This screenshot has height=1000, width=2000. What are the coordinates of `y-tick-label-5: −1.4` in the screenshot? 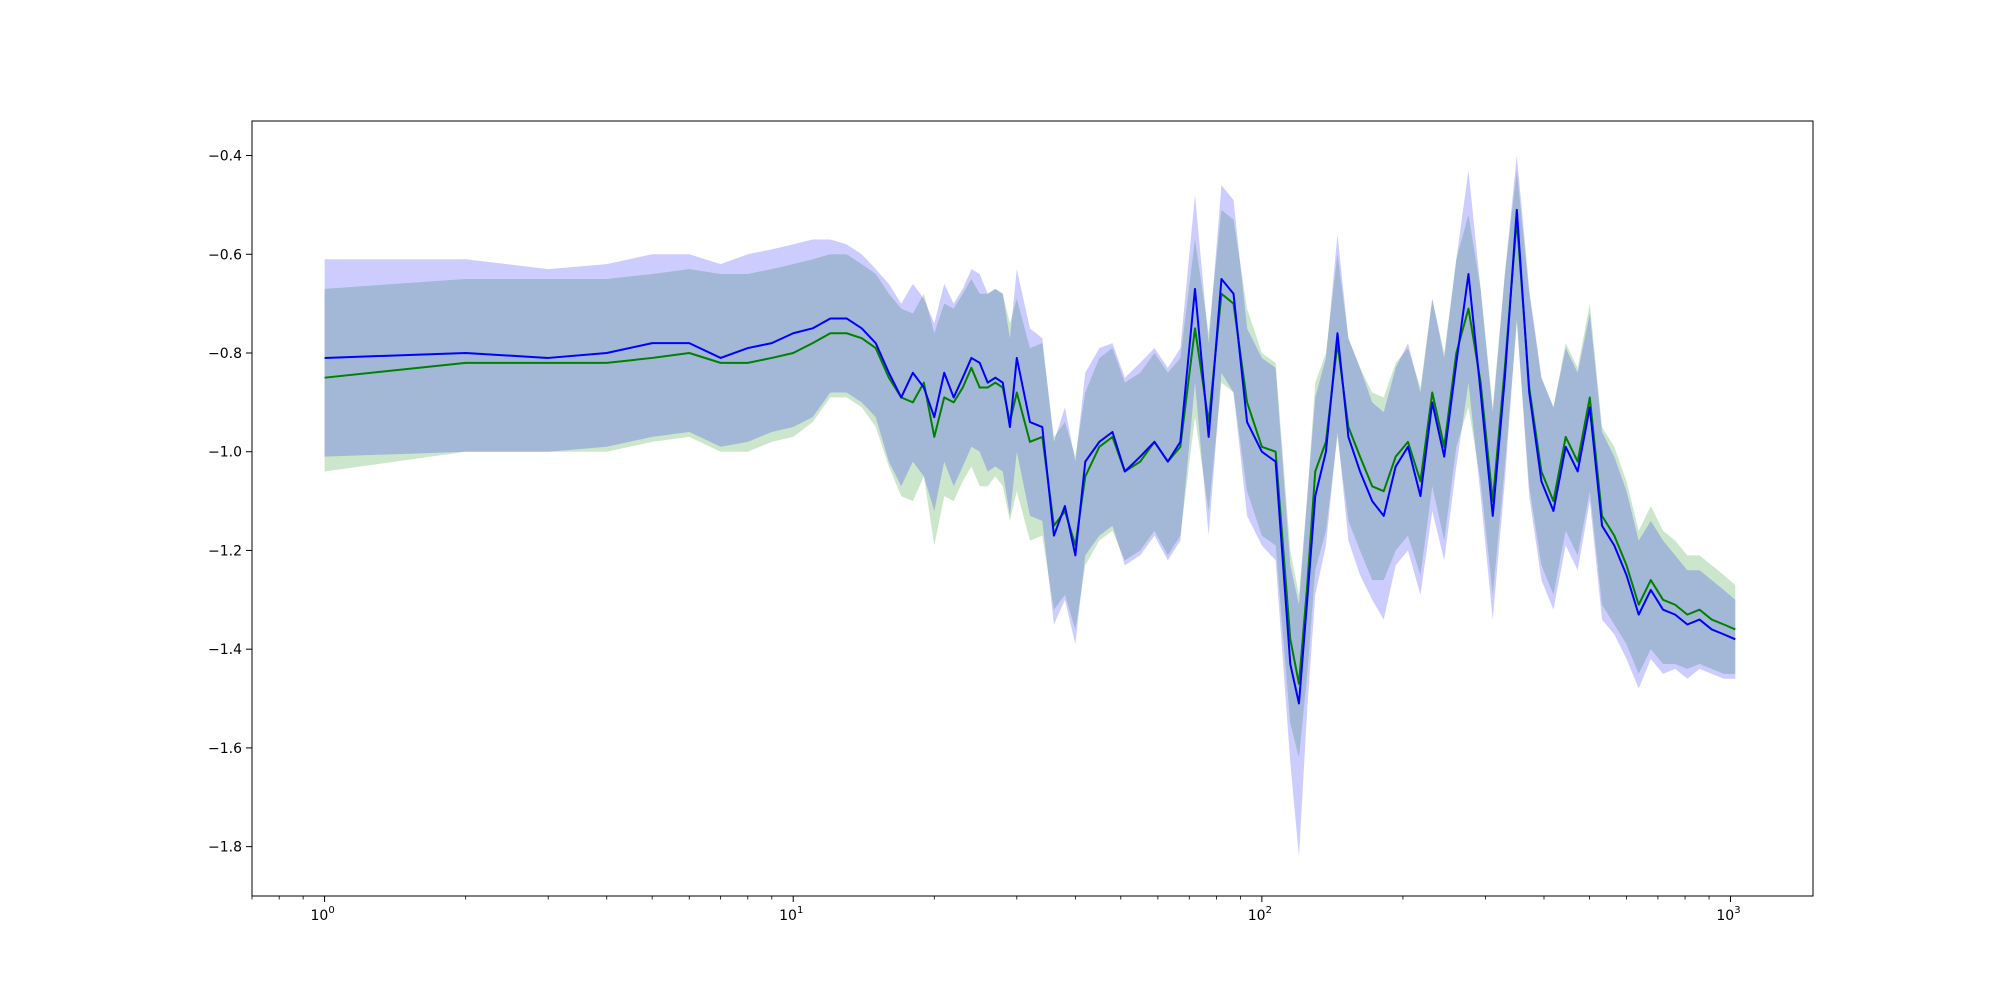 It's located at (225, 650).